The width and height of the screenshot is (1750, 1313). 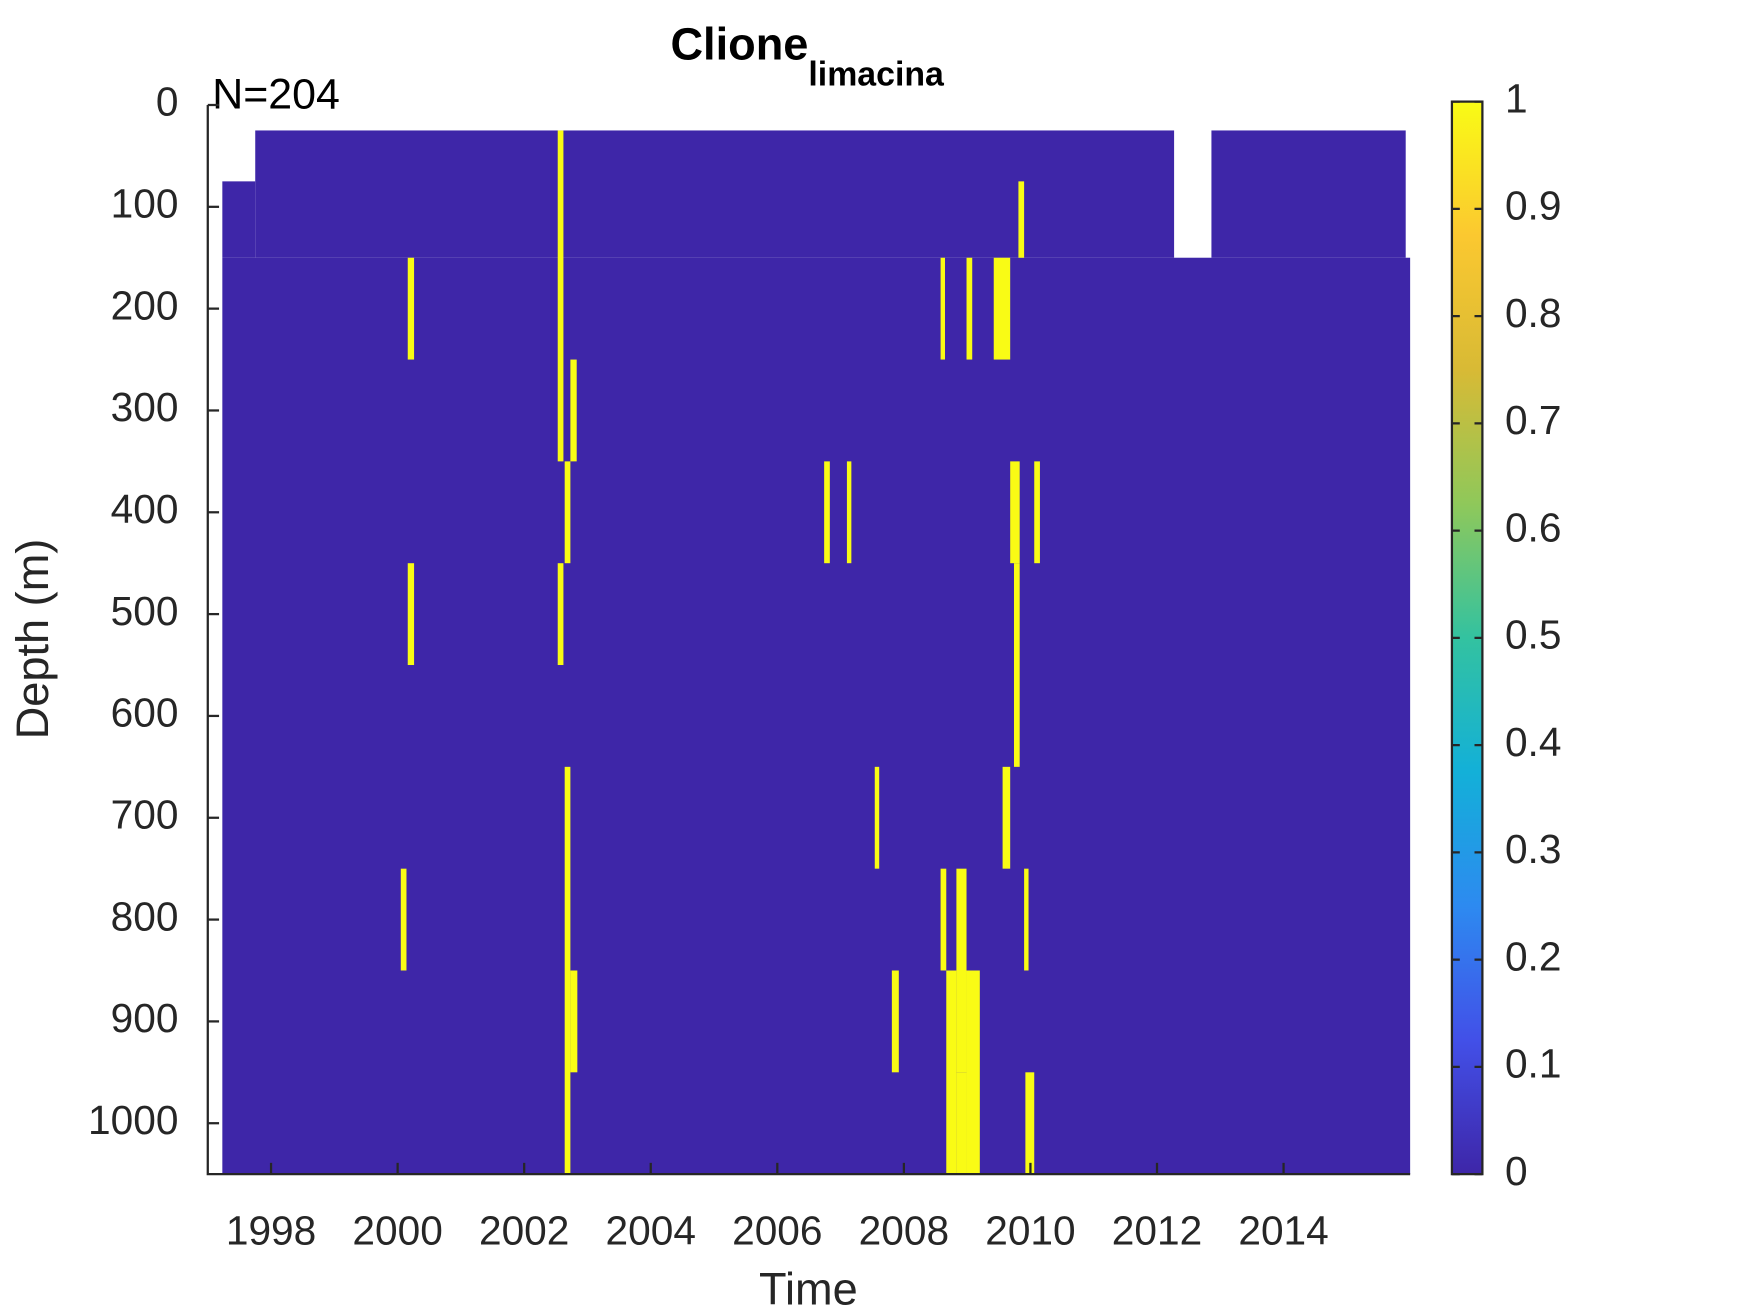 What do you see at coordinates (1533, 849) in the screenshot?
I see `colorbar-tick-label: 0.3` at bounding box center [1533, 849].